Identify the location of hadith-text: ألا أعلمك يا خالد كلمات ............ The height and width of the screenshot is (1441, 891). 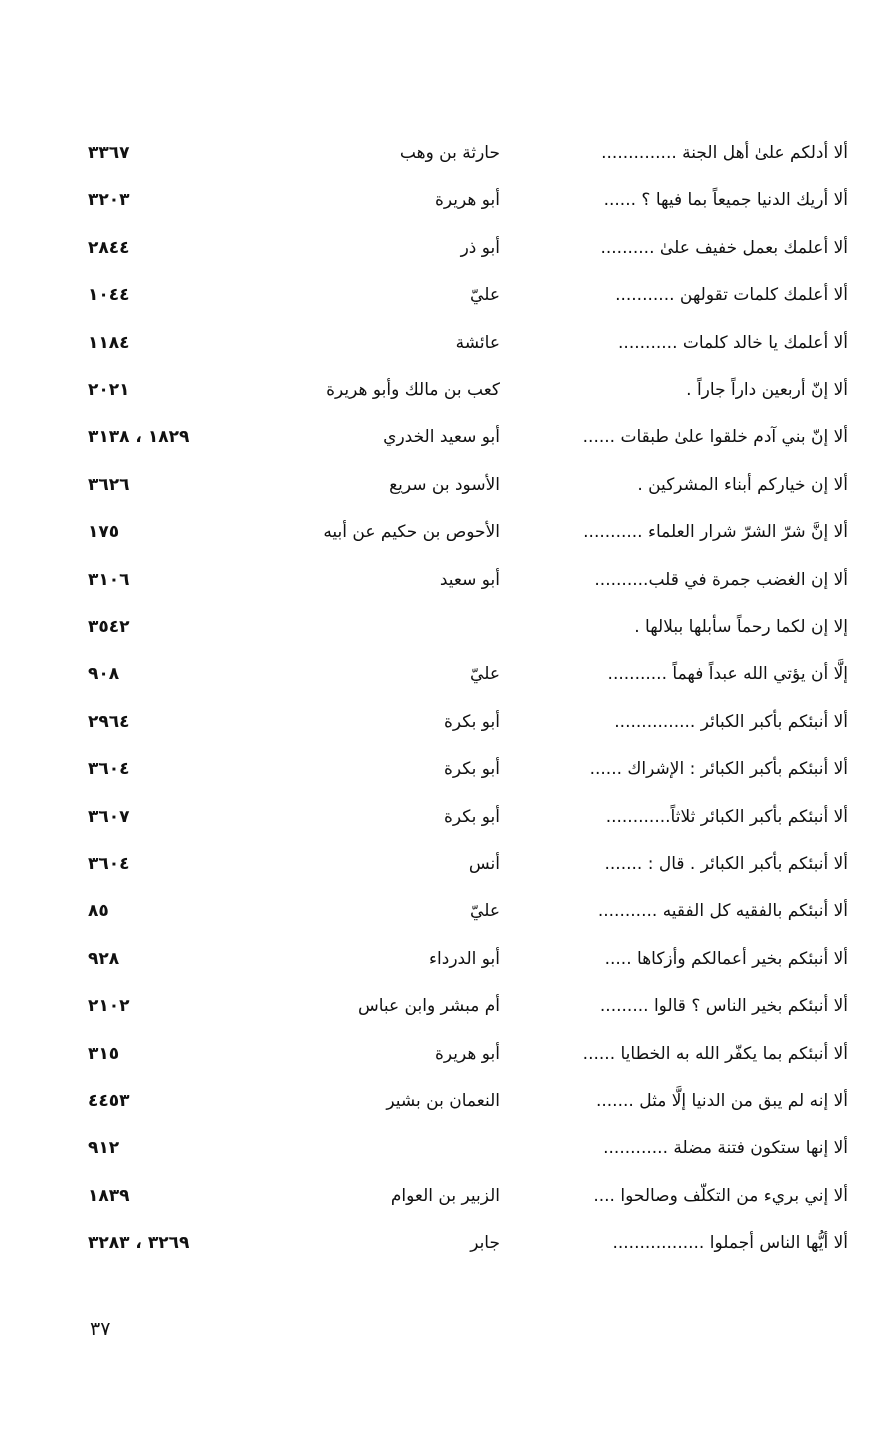
(733, 342).